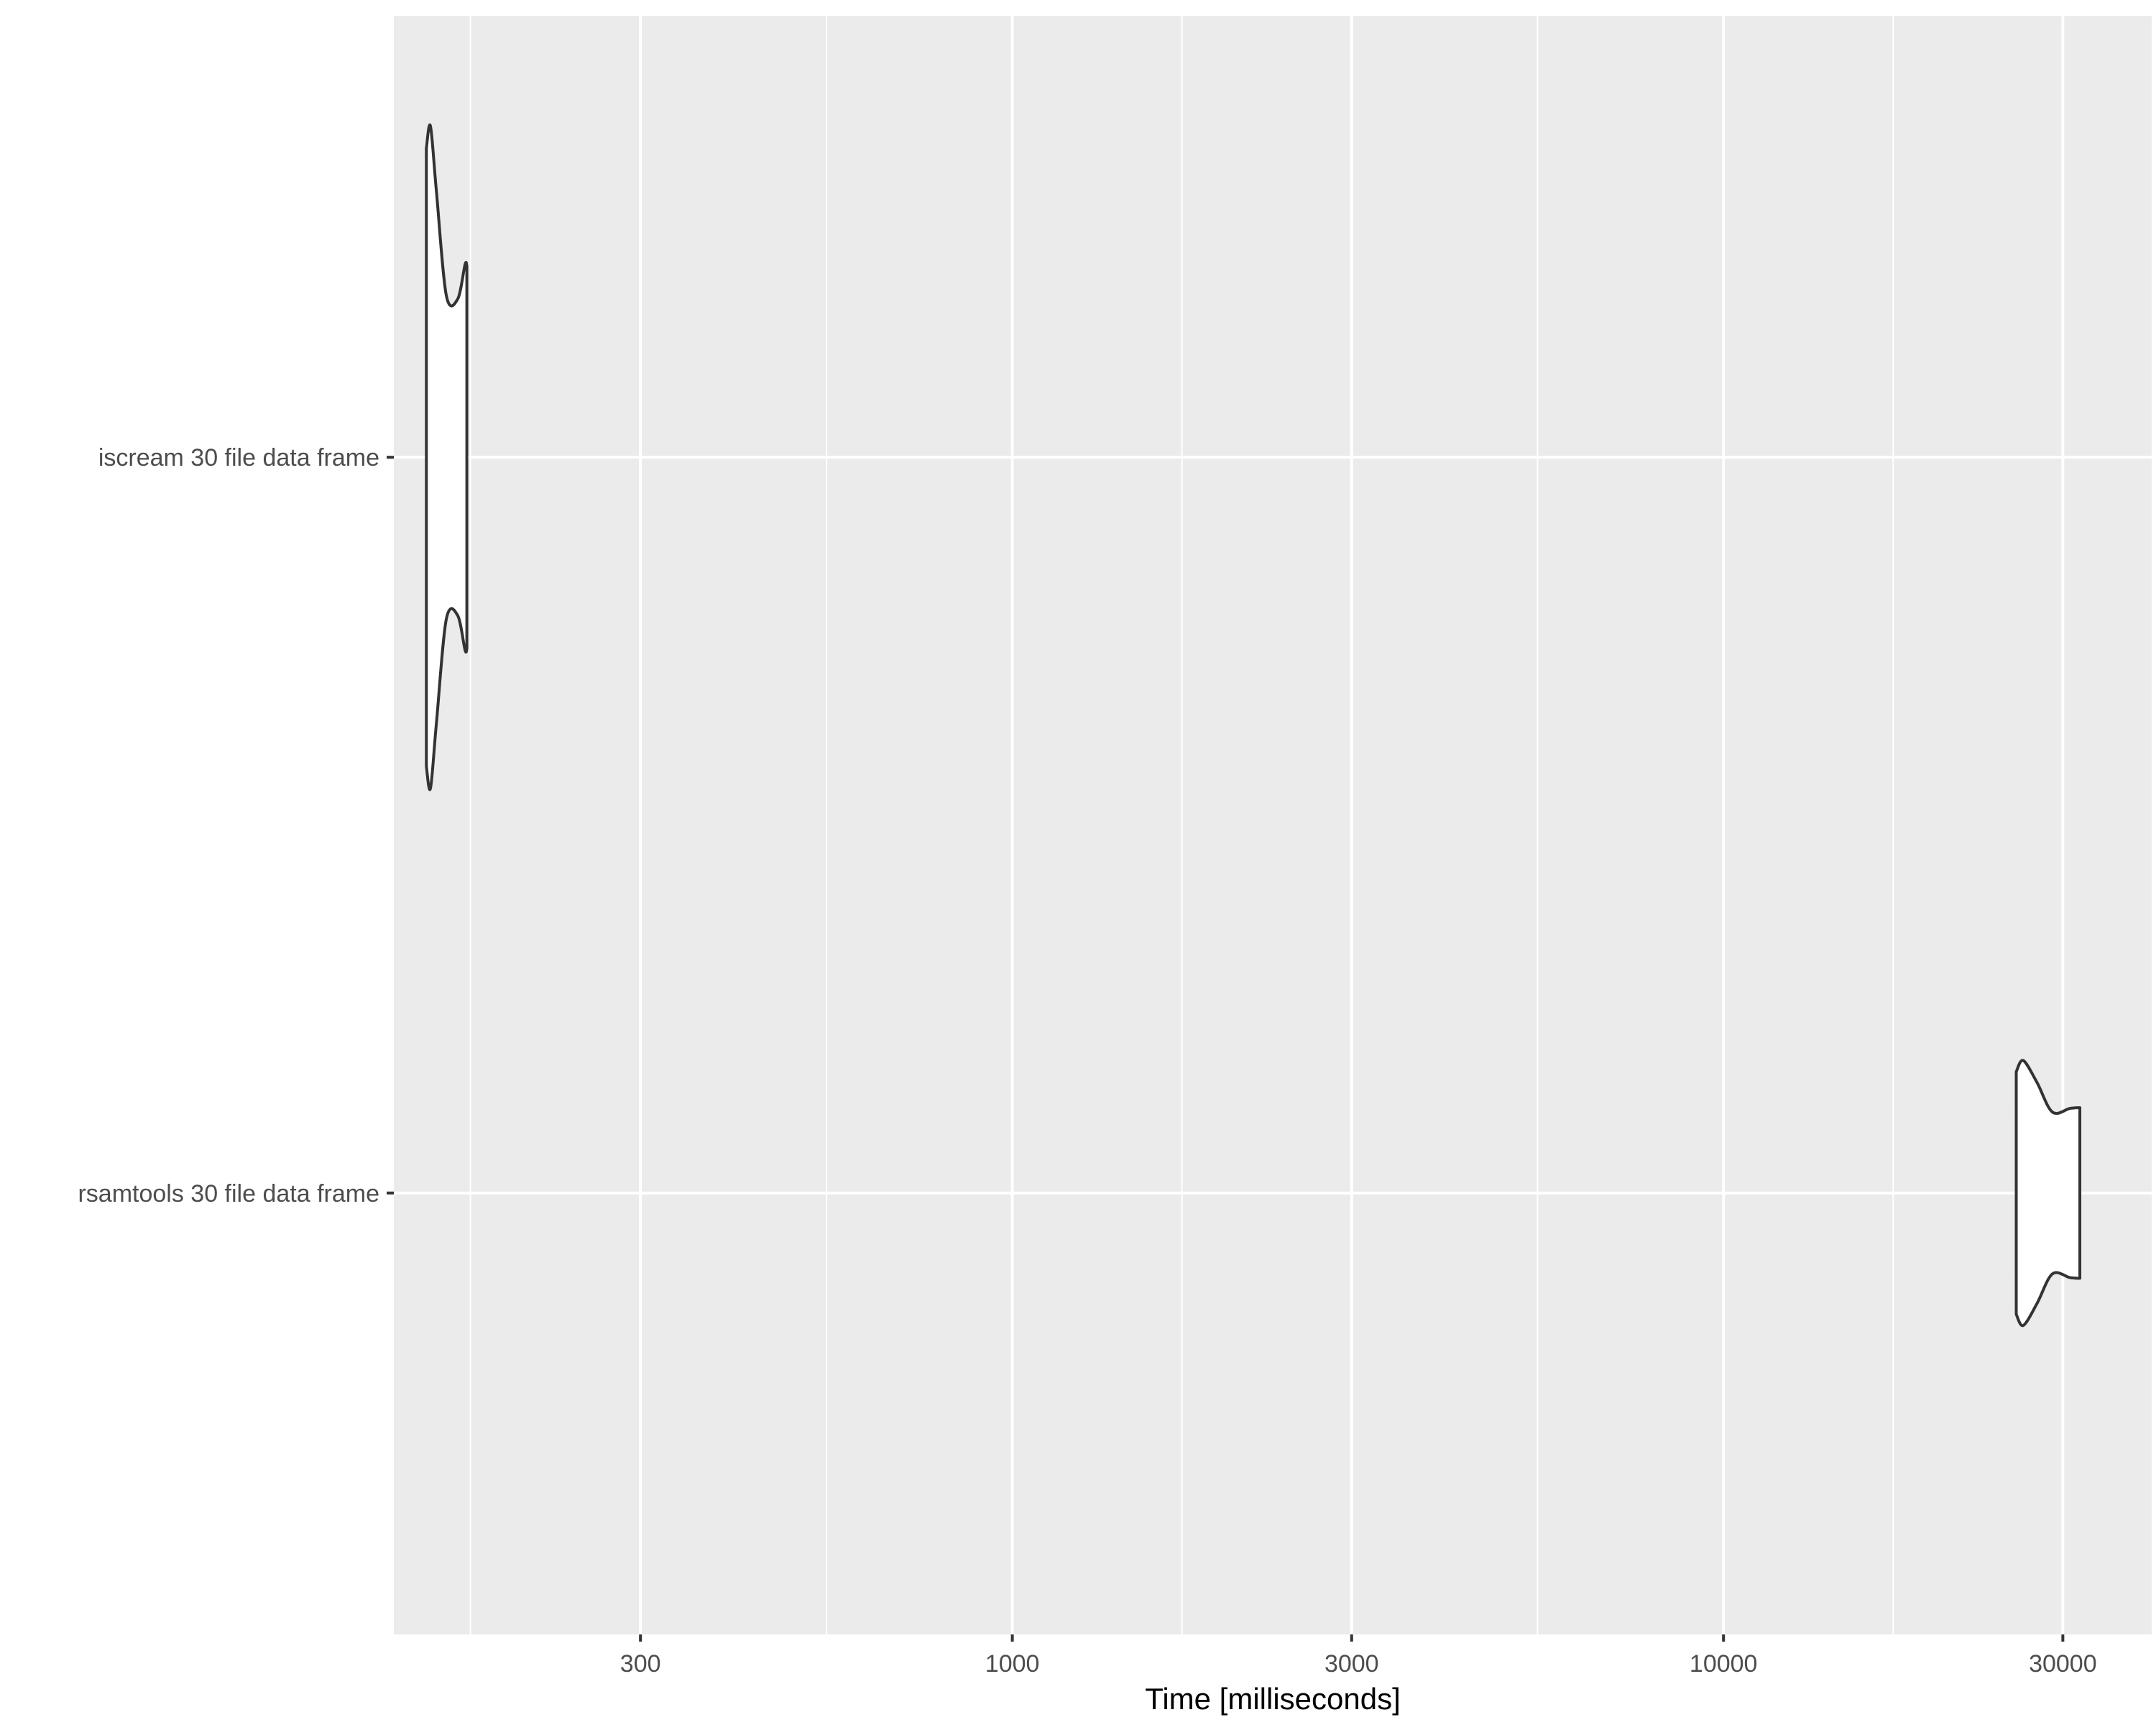  I want to click on x-tick-label: 3000, so click(1352, 1664).